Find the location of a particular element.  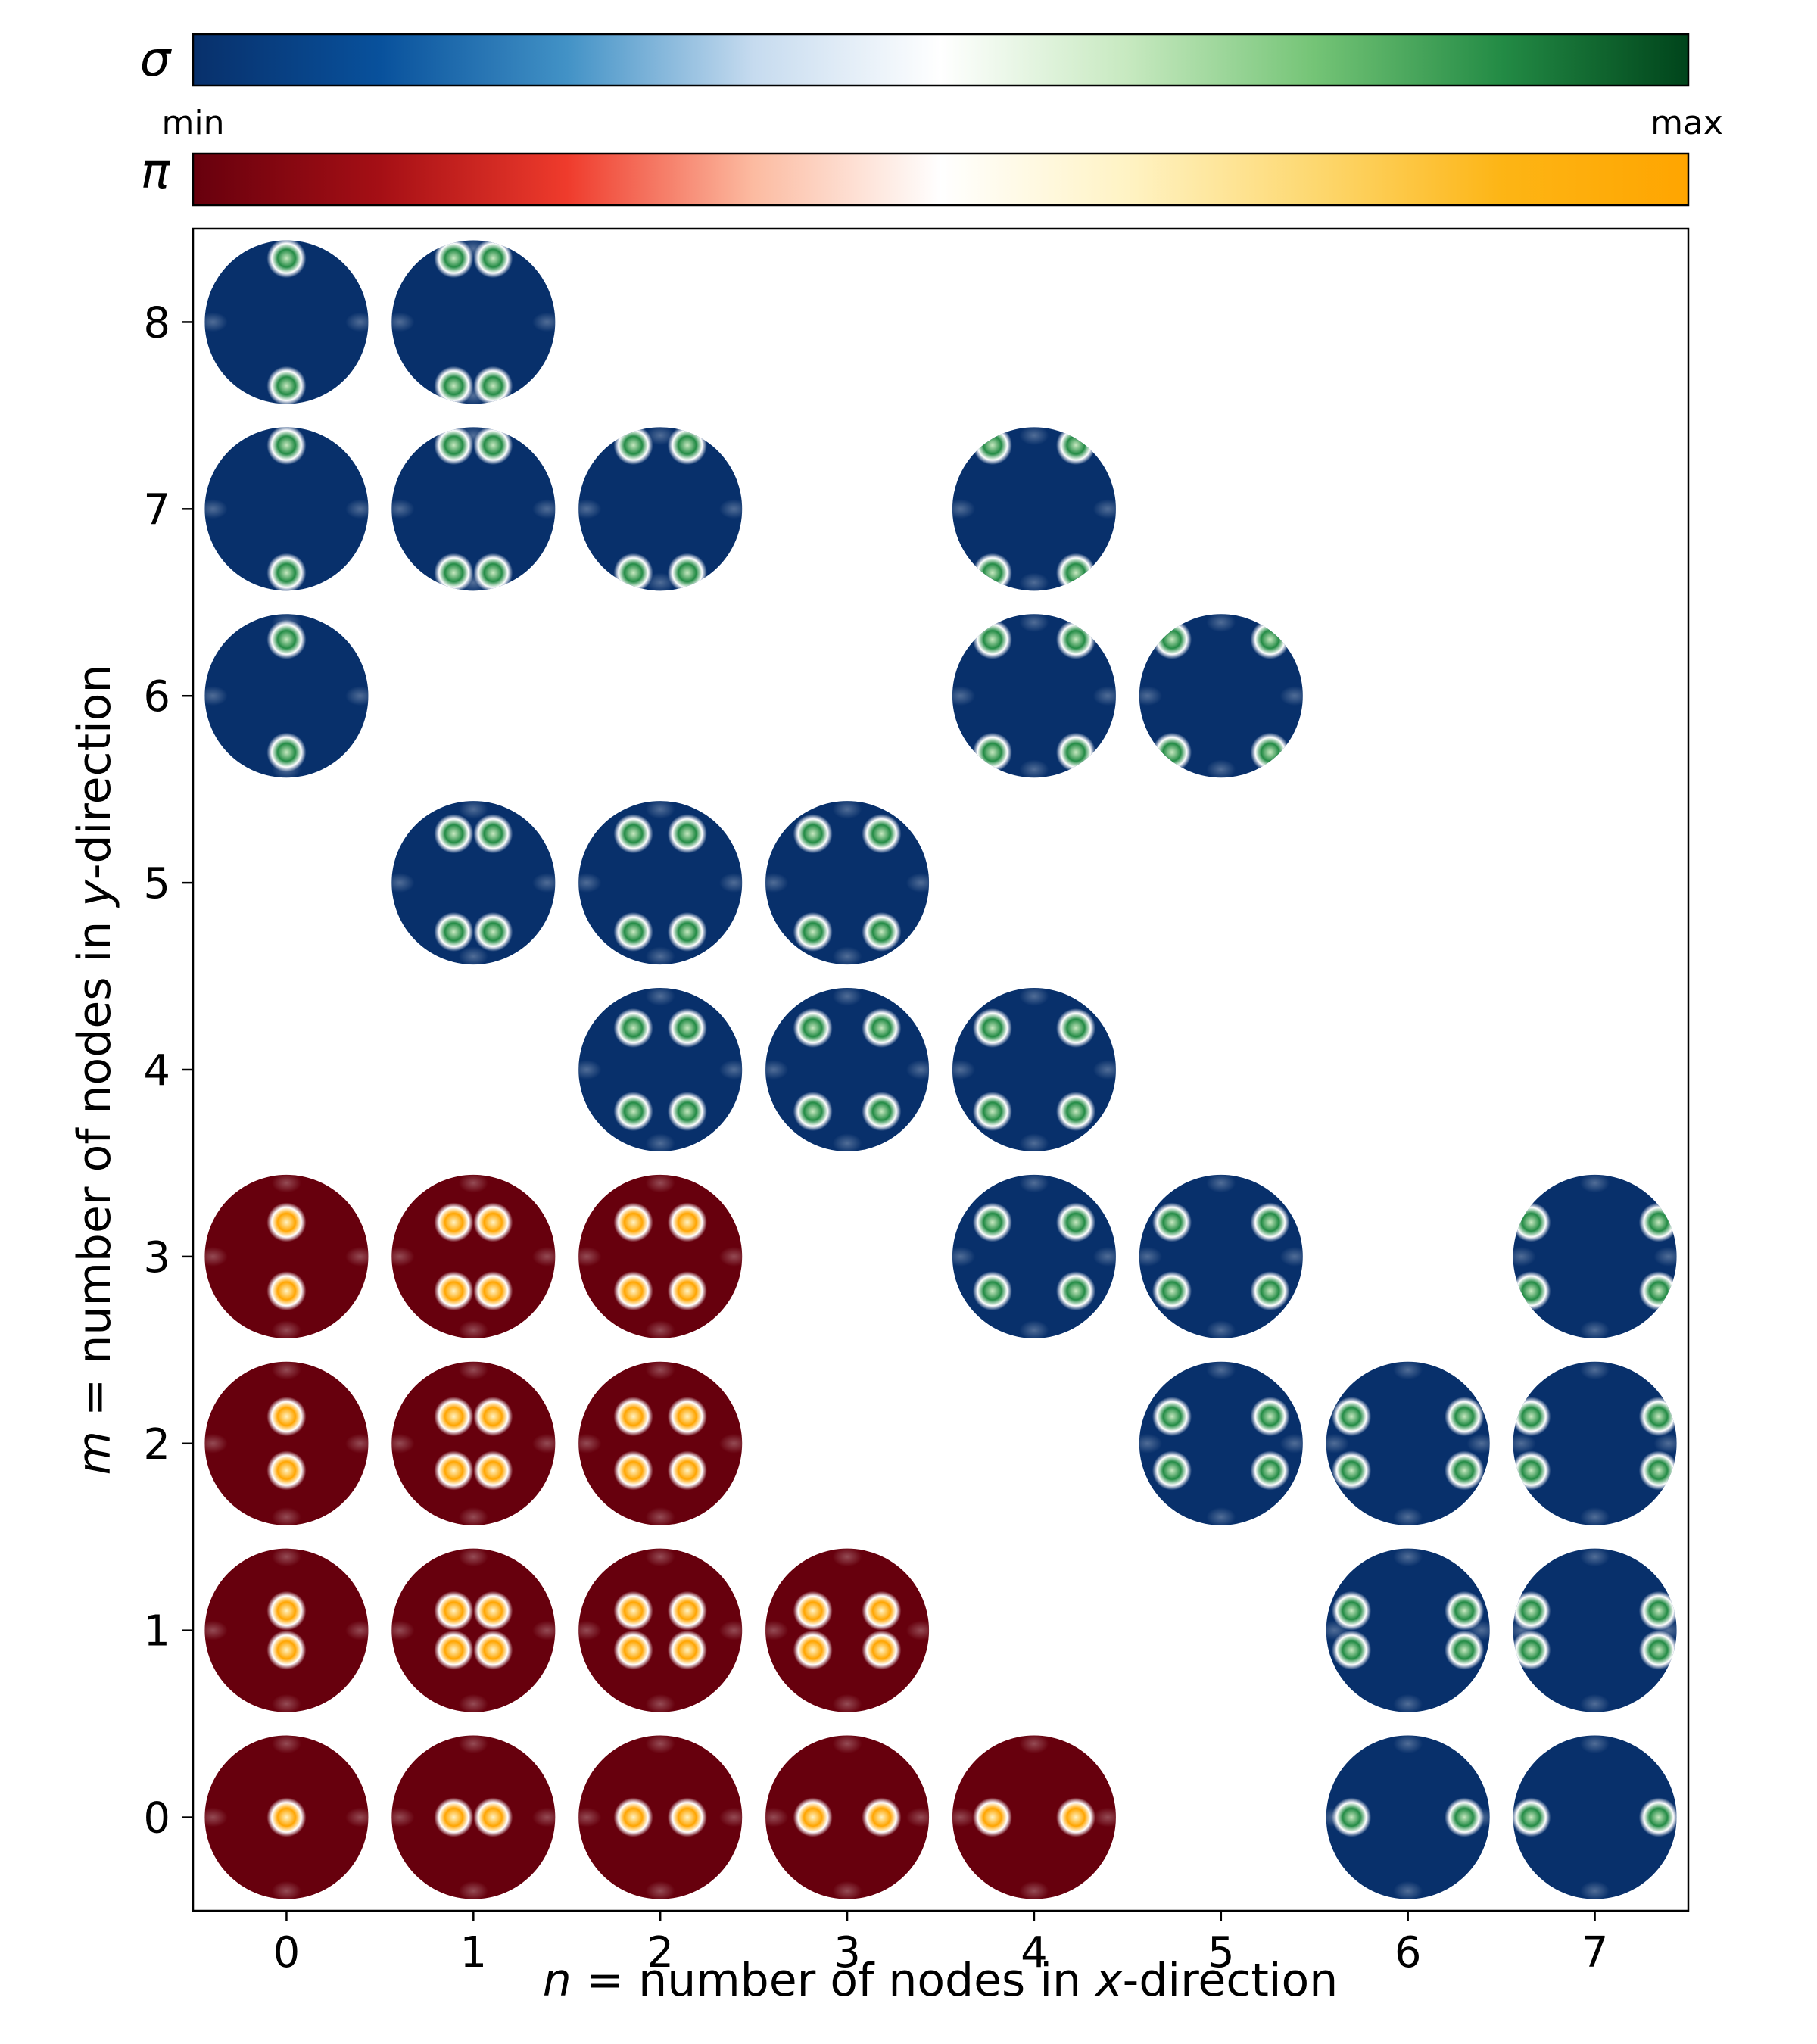

x-tick-label: 3 is located at coordinates (847, 1952).